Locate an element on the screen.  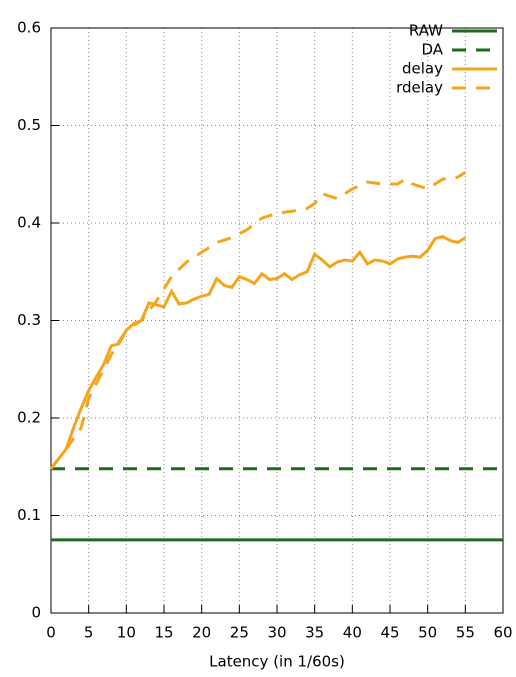
x-tick-label: 50 is located at coordinates (427, 633).